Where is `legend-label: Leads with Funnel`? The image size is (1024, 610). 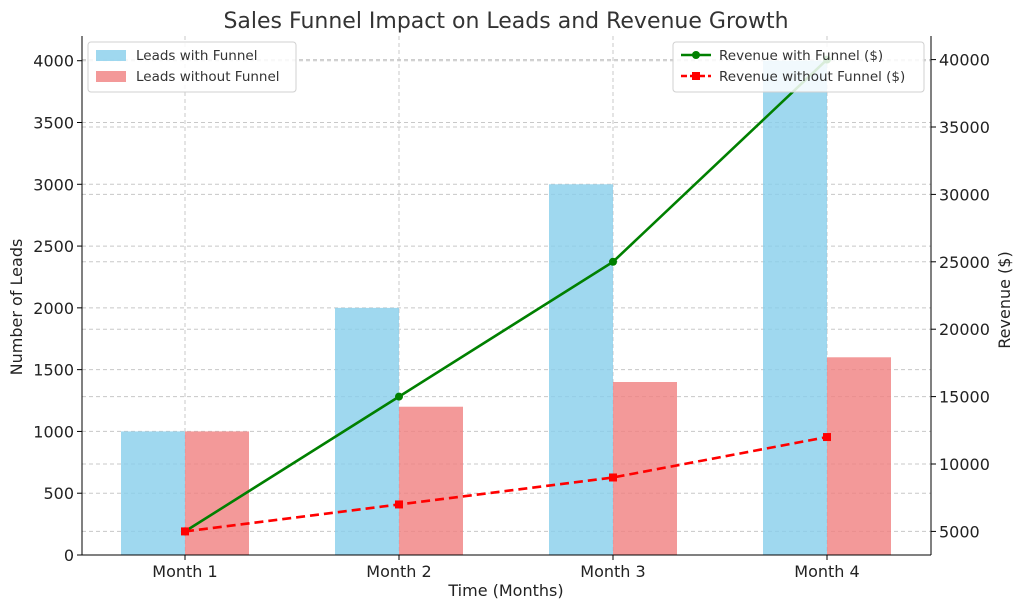 legend-label: Leads with Funnel is located at coordinates (196, 56).